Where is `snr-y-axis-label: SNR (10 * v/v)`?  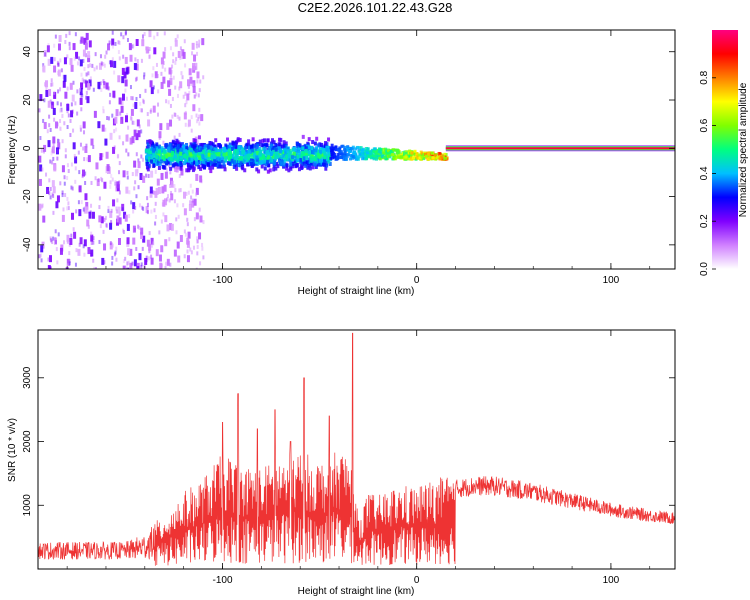
snr-y-axis-label: SNR (10 * v/v) is located at coordinates (12, 450).